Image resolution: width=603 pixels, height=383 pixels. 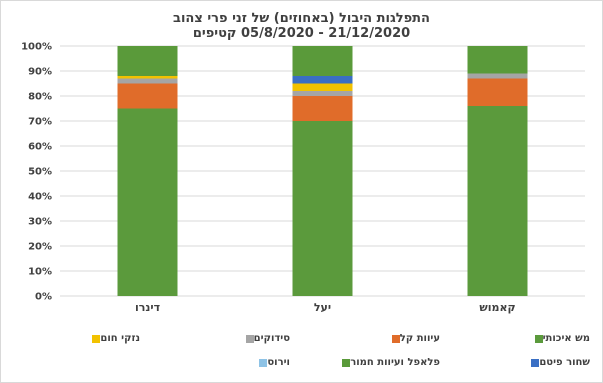 I want to click on y-tick-label: 30%, so click(x=40, y=222).